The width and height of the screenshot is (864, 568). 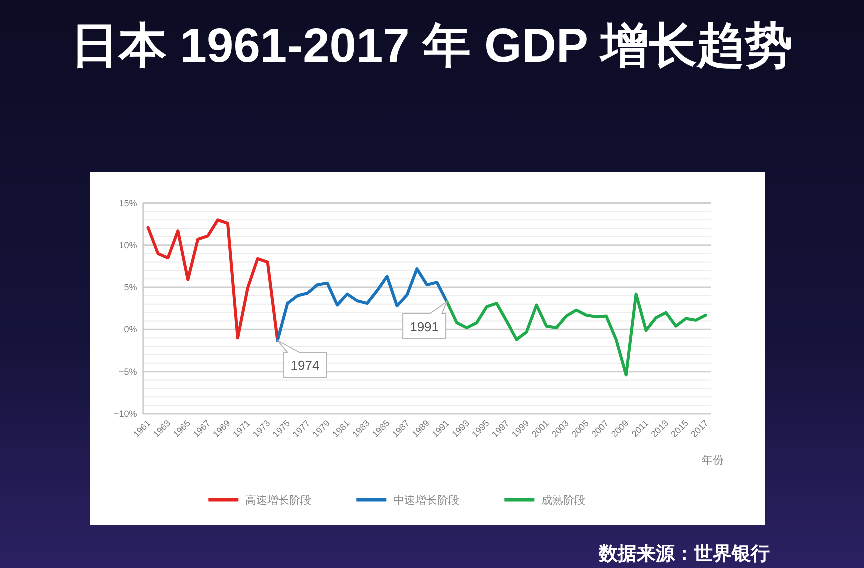 I want to click on annotation: 1974, so click(x=305, y=366).